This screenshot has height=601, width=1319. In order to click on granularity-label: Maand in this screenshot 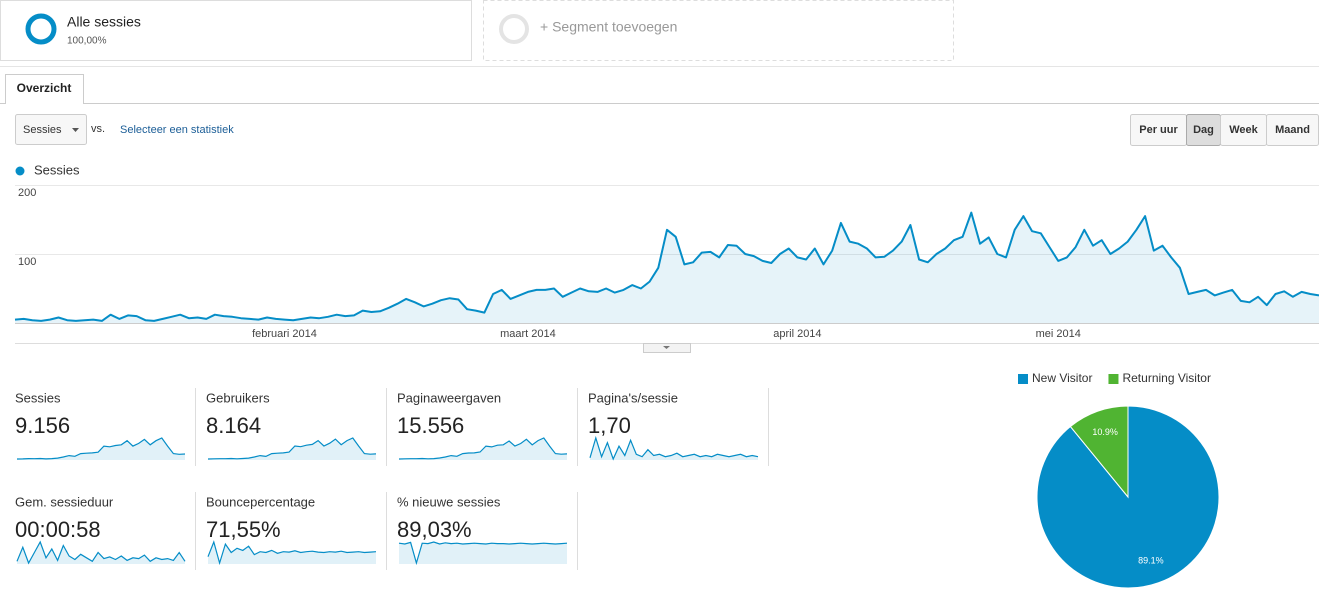, I will do `click(1292, 130)`.